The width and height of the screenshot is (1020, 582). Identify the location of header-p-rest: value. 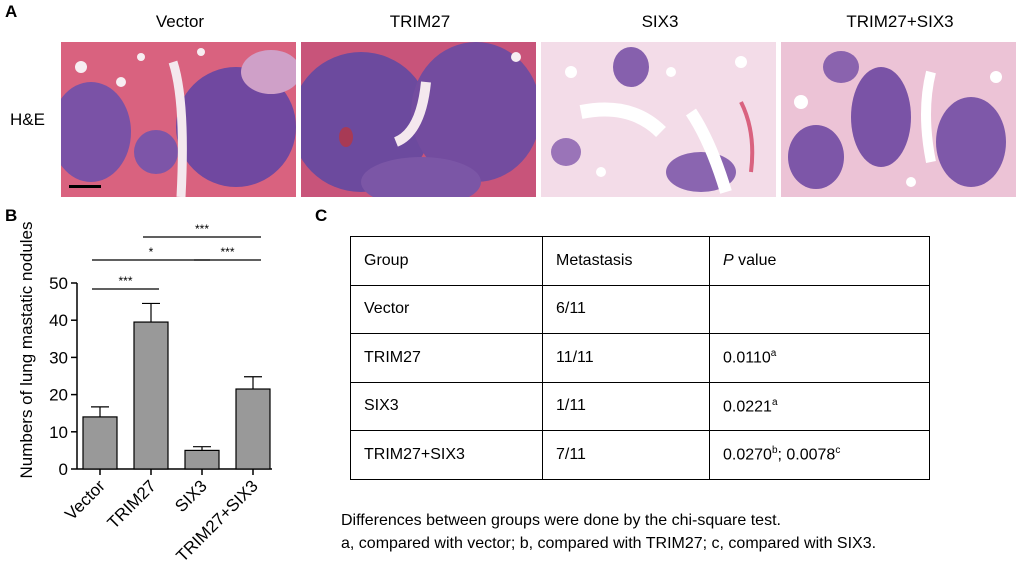
(755, 260).